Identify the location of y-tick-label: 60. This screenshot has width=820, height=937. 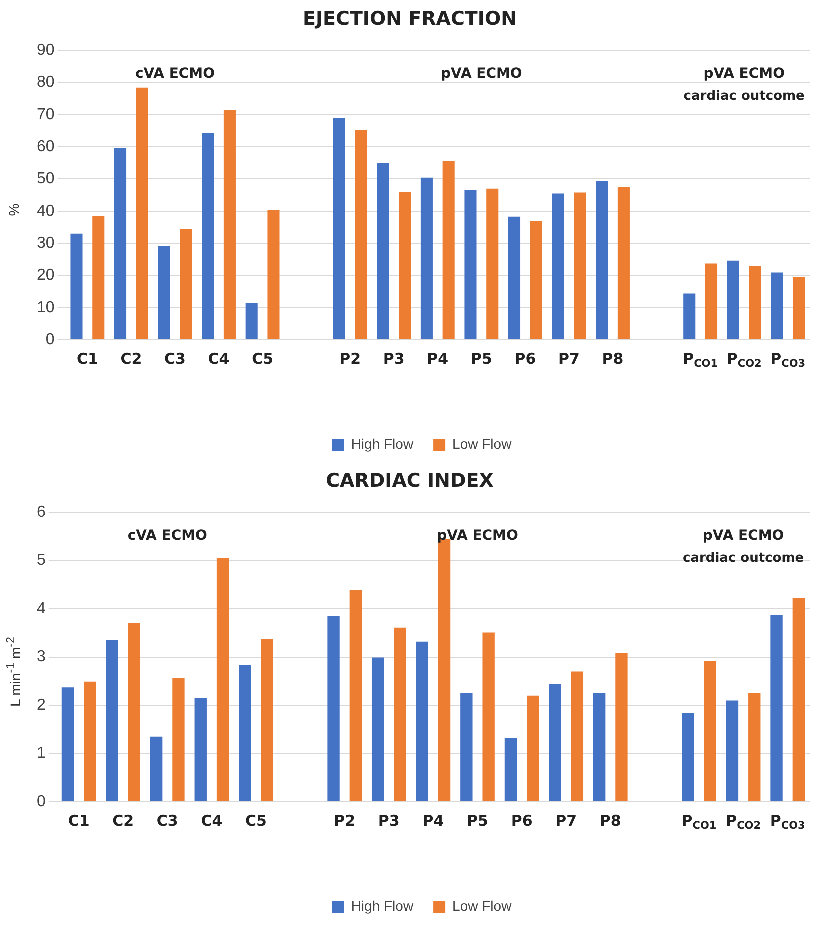
(46, 147).